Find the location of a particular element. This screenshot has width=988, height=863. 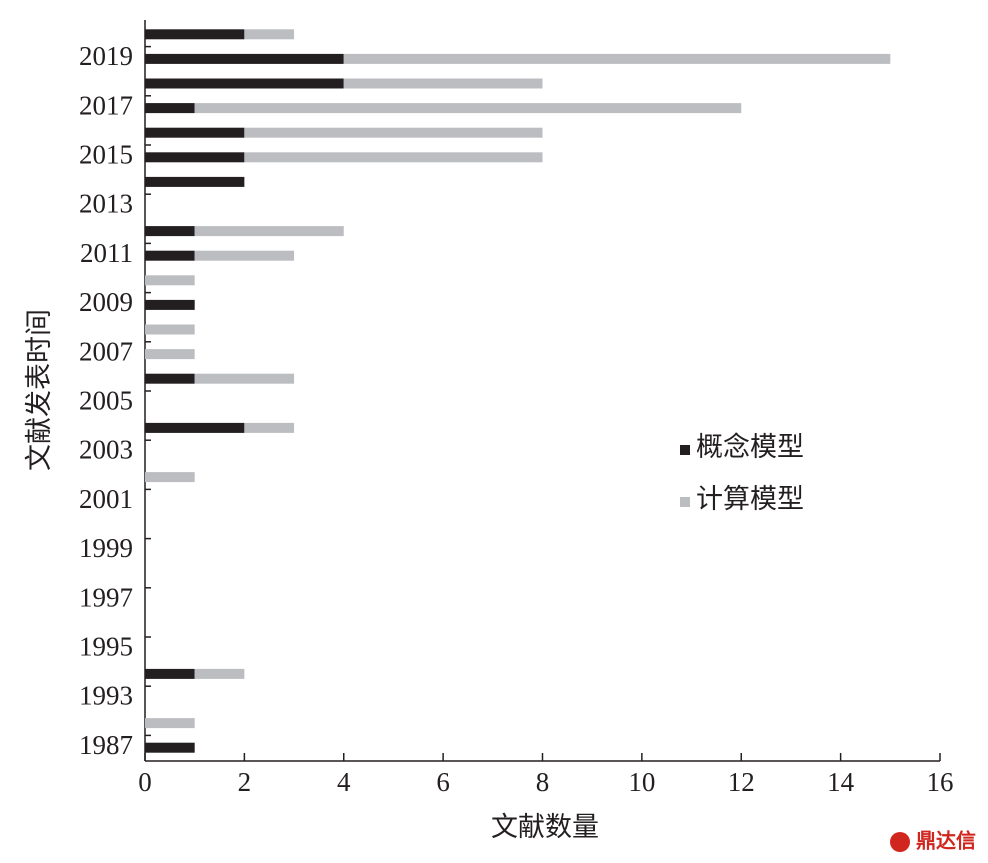

x-tick-label: 8 is located at coordinates (543, 782).